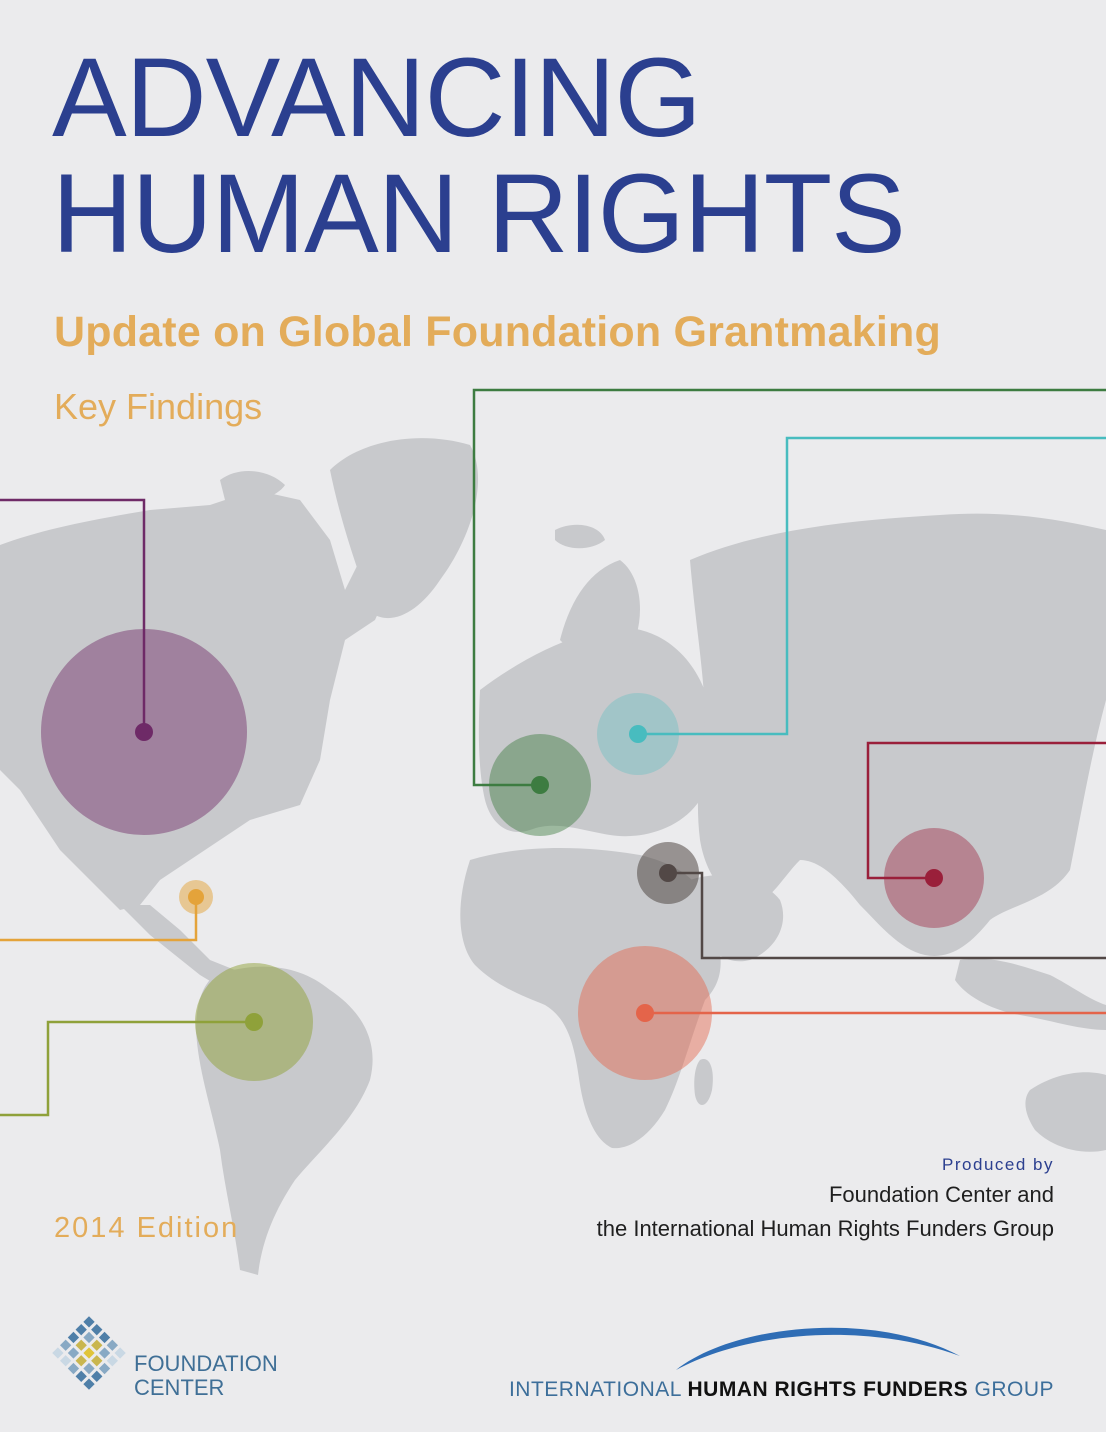  Describe the element at coordinates (1065, 1112) in the screenshot. I see `landmass-australia` at that location.